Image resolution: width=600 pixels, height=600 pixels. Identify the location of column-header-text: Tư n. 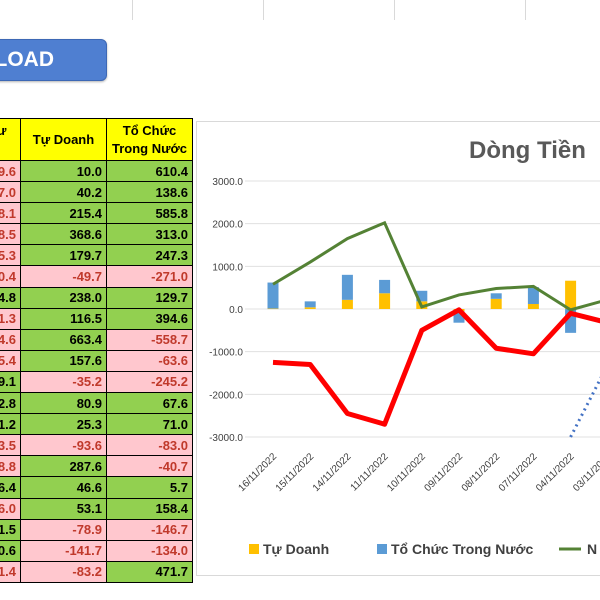
(8, 140).